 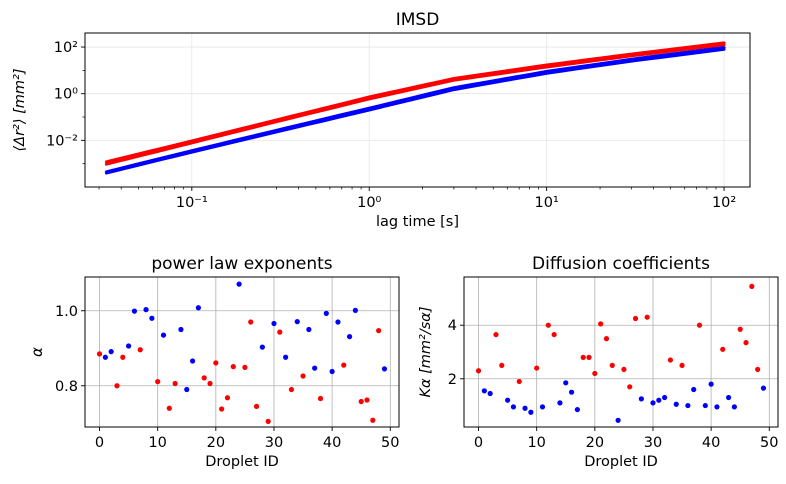 What do you see at coordinates (66, 95) in the screenshot?
I see `imsd-tick-label-y: 10⁰` at bounding box center [66, 95].